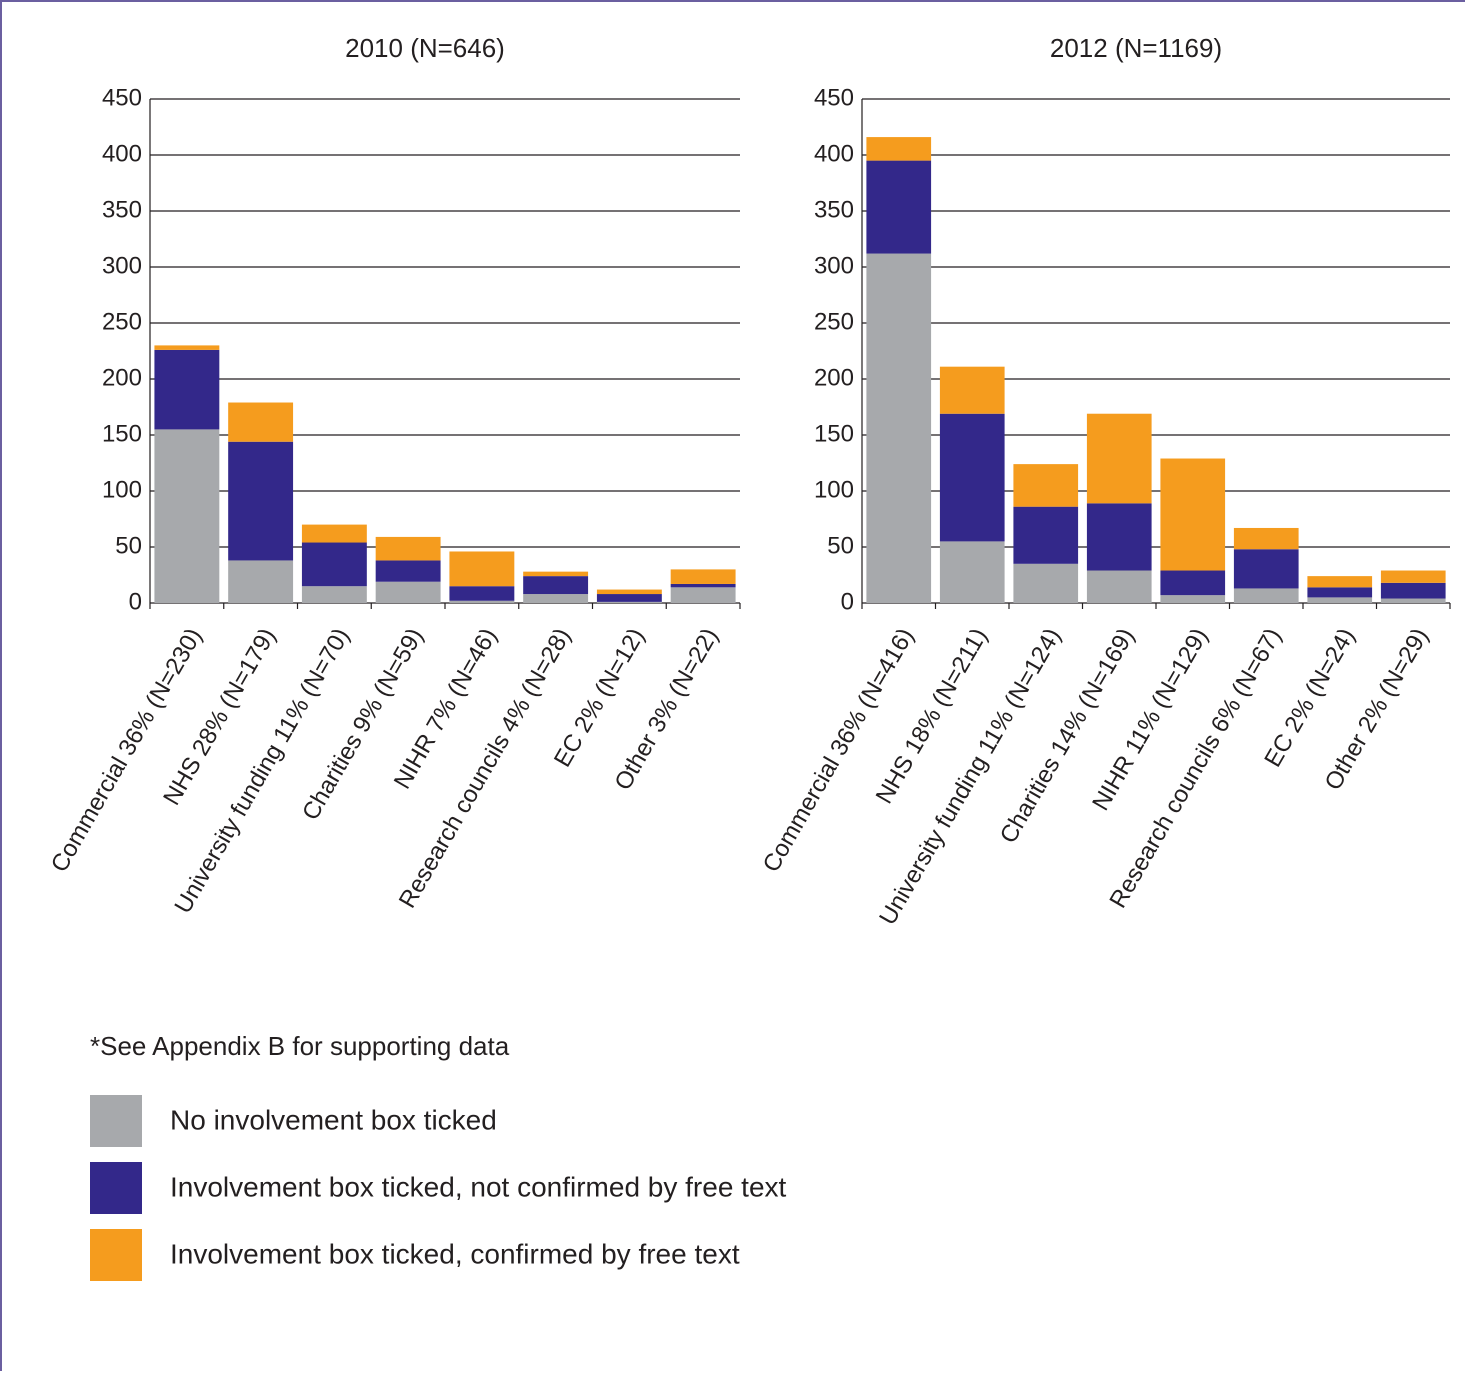 This screenshot has height=1376, width=1465. I want to click on chart-title: 2010 (N=646), so click(425, 48).